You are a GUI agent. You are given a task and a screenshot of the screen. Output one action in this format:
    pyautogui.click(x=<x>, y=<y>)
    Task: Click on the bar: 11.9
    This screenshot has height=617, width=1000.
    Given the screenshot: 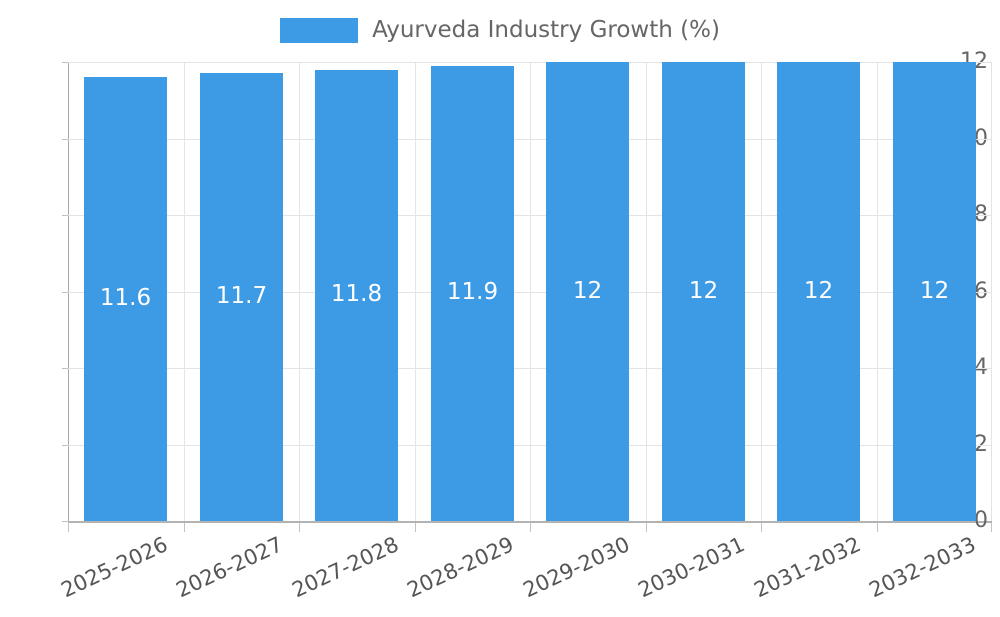 What is the action you would take?
    pyautogui.click(x=472, y=293)
    